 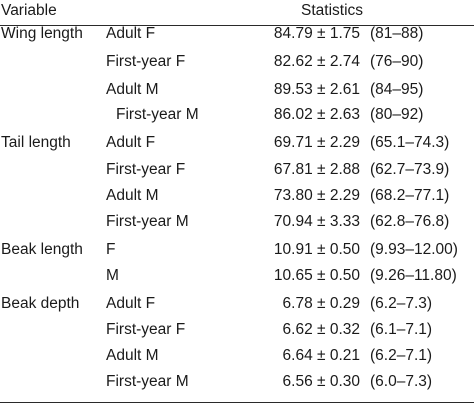 What do you see at coordinates (112, 275) in the screenshot?
I see `row-group: M` at bounding box center [112, 275].